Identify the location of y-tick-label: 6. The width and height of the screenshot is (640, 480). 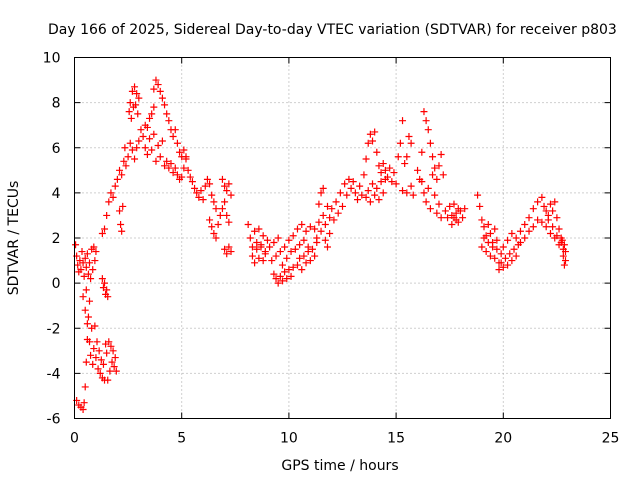
(56, 149).